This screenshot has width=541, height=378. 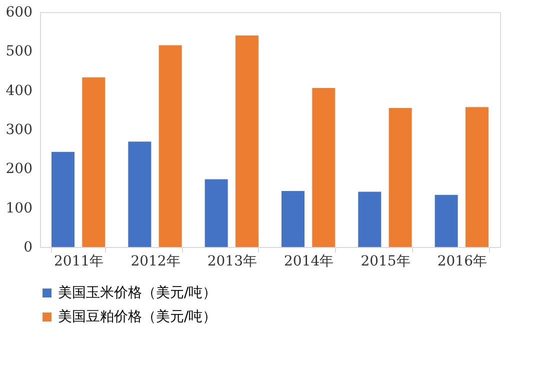 I want to click on y-tick-label: 200, so click(x=19, y=169).